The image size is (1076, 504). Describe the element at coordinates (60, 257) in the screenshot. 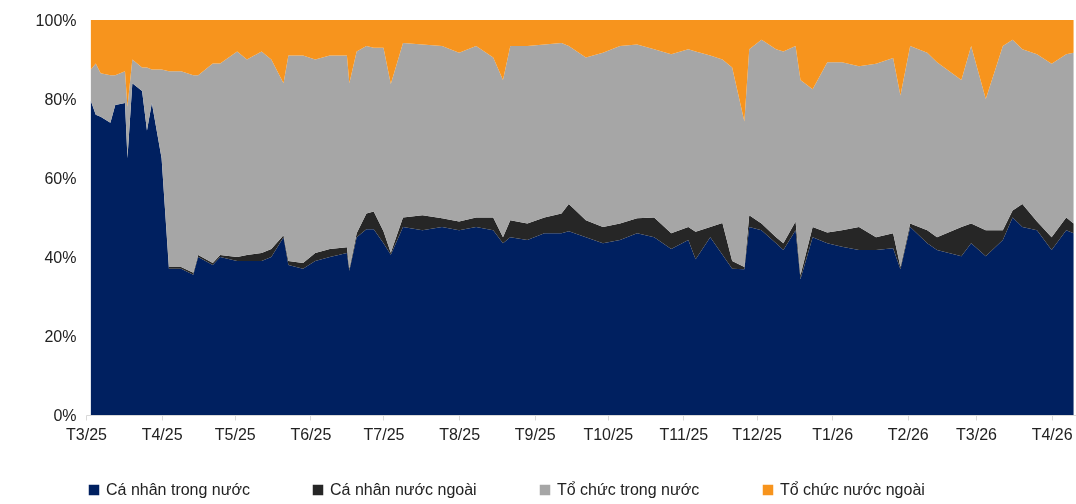

I see `y-tick-label: 40%` at that location.